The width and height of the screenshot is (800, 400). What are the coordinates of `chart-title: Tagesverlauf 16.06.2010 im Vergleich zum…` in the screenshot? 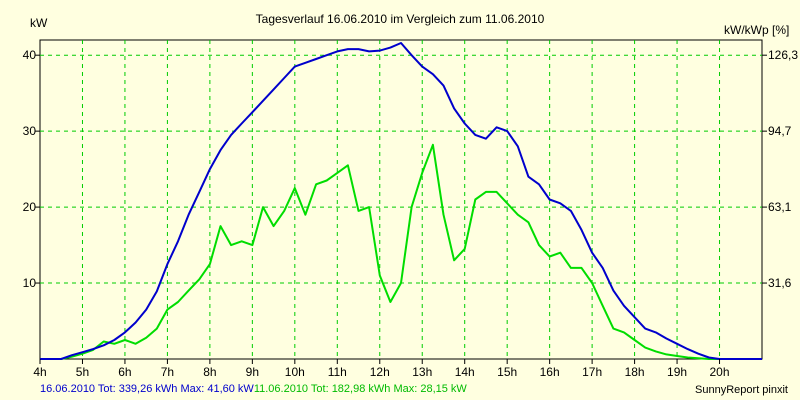 It's located at (400, 19).